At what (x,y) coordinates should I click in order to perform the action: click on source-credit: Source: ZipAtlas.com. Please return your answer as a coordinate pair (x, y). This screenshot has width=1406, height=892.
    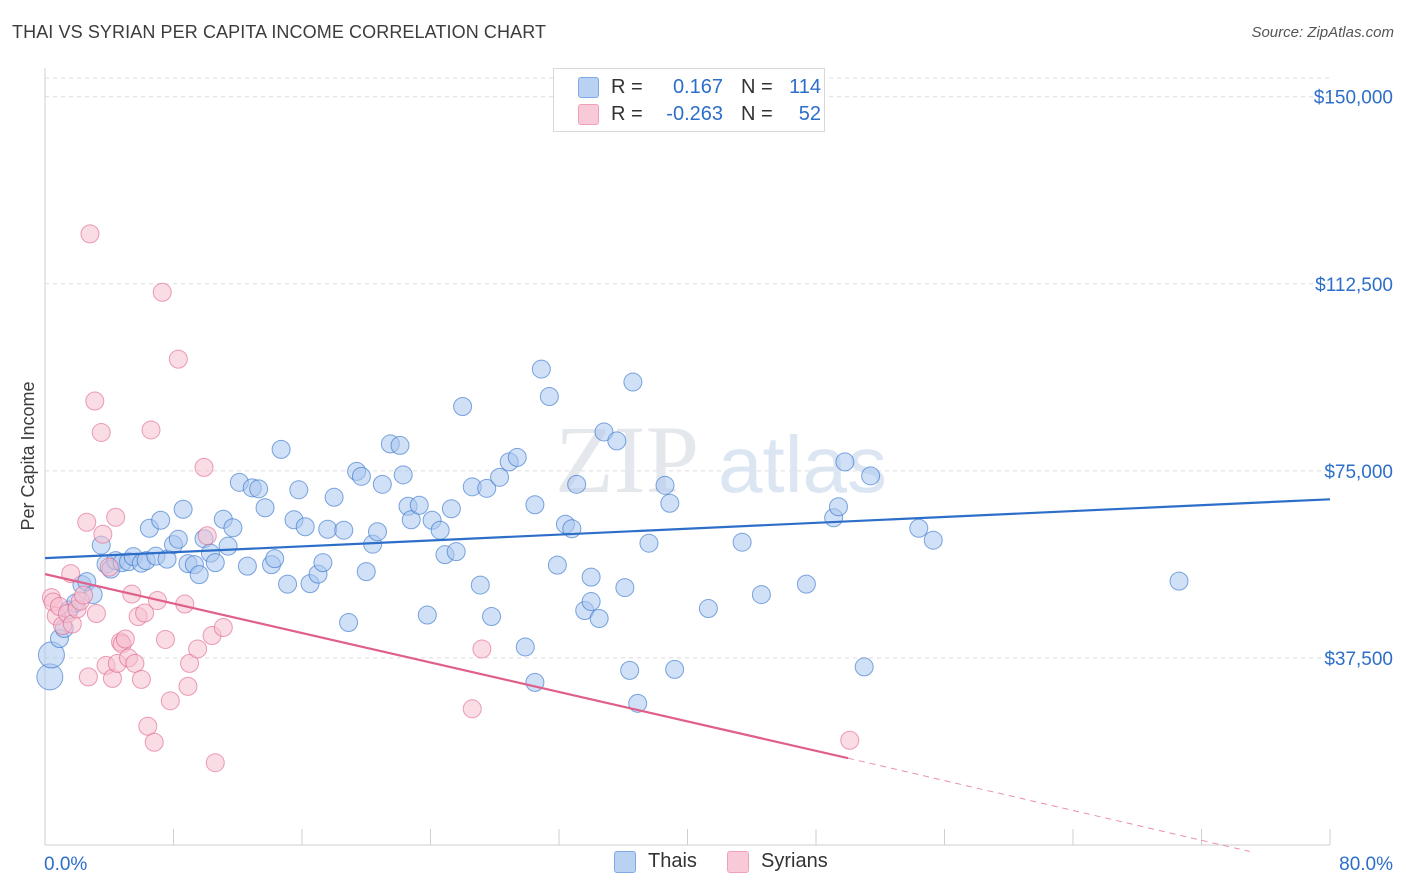
    Looking at the image, I should click on (1322, 32).